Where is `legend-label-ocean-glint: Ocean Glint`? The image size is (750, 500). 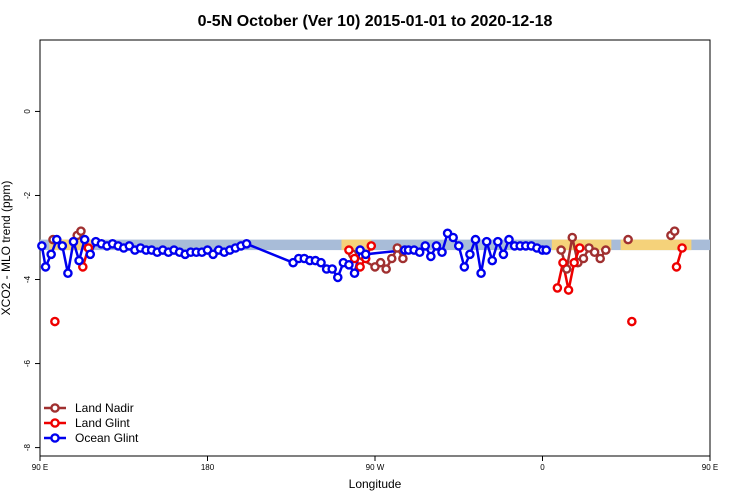
legend-label-ocean-glint: Ocean Glint is located at coordinates (107, 438).